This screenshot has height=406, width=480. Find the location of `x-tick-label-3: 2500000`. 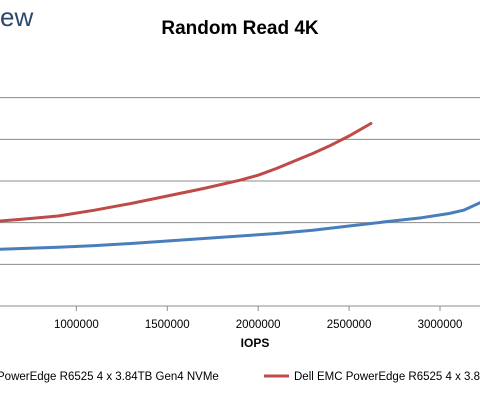

x-tick-label-3: 2500000 is located at coordinates (349, 325).